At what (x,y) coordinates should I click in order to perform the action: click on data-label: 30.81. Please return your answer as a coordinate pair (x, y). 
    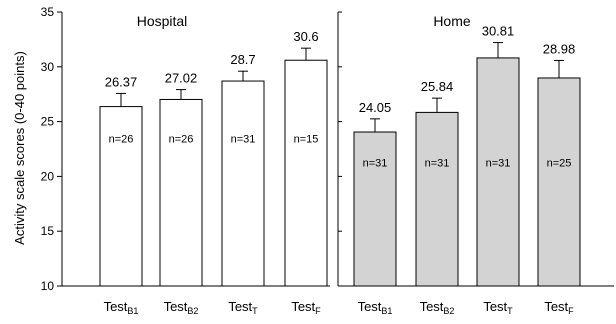
    Looking at the image, I should click on (498, 31).